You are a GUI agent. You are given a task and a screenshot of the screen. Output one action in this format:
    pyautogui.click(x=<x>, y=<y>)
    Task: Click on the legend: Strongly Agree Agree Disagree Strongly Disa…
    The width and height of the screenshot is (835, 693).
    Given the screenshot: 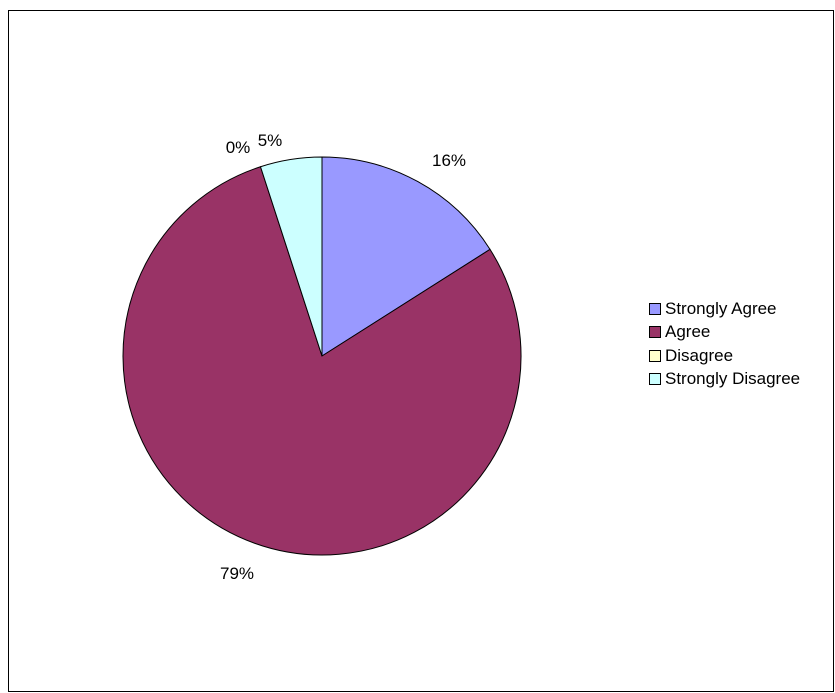 What is the action you would take?
    pyautogui.click(x=724, y=344)
    